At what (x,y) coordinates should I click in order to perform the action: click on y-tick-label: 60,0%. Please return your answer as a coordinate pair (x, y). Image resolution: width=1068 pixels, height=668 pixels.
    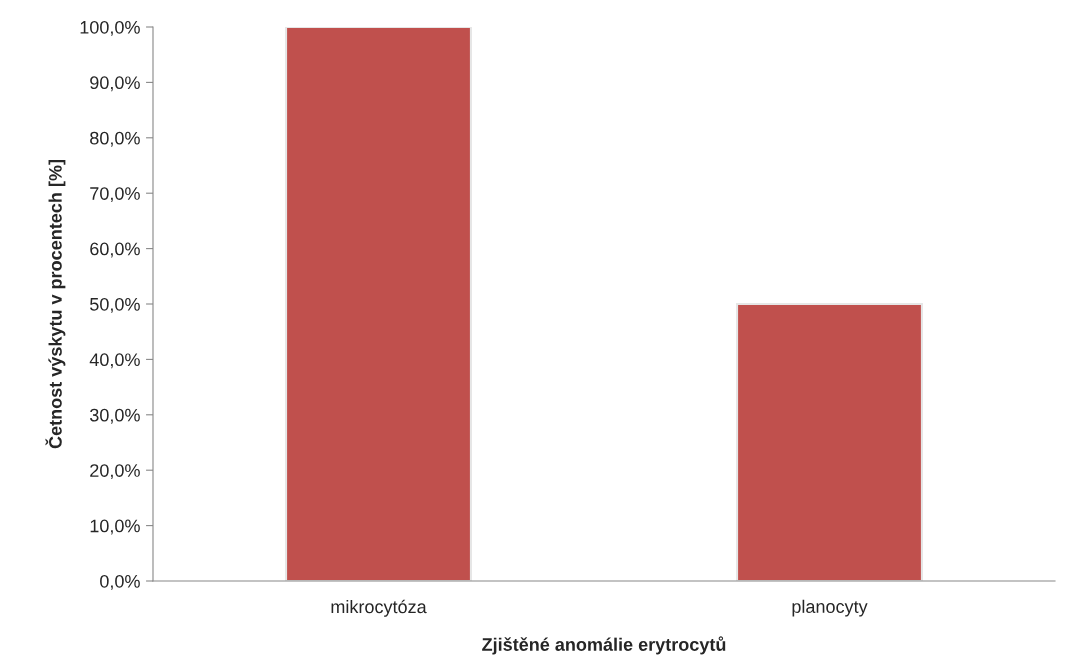
    Looking at the image, I should click on (115, 250).